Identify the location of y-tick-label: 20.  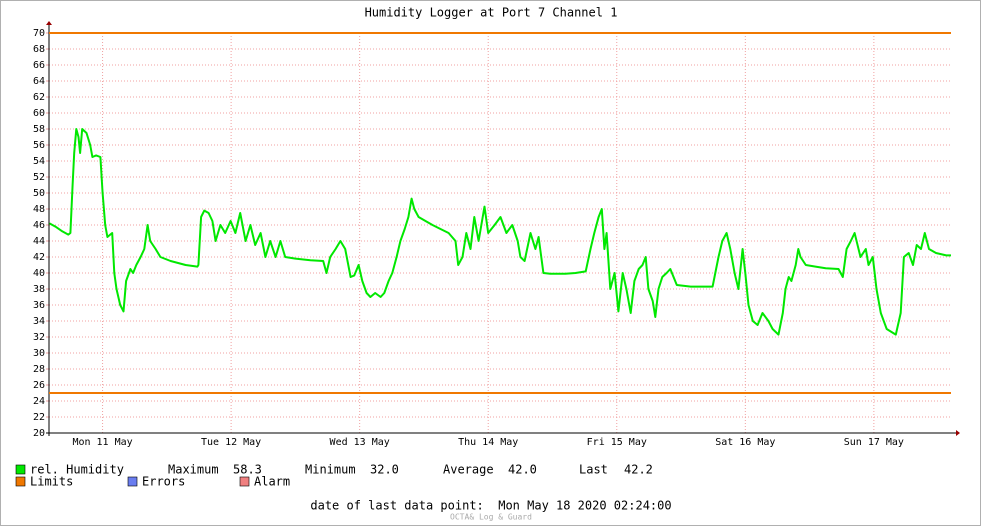
(39, 433).